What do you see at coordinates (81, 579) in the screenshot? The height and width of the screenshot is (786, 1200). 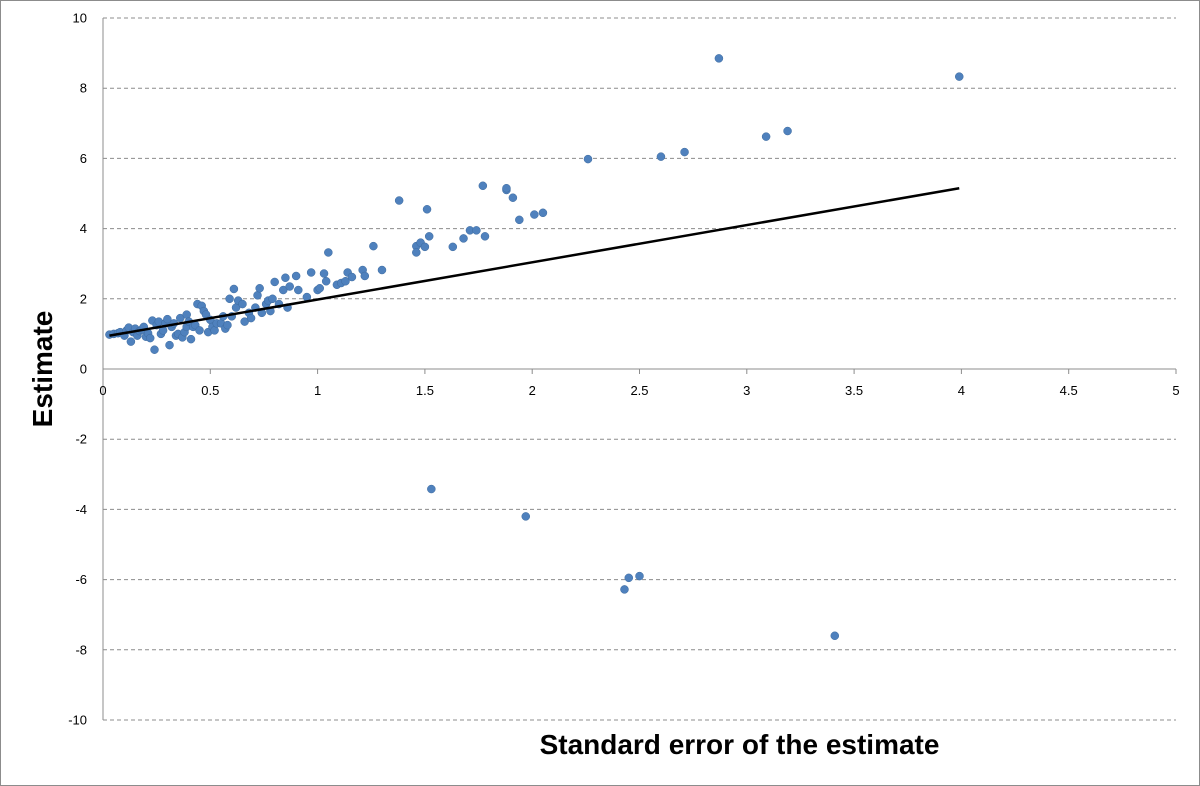 I see `y-tick-label: -6` at bounding box center [81, 579].